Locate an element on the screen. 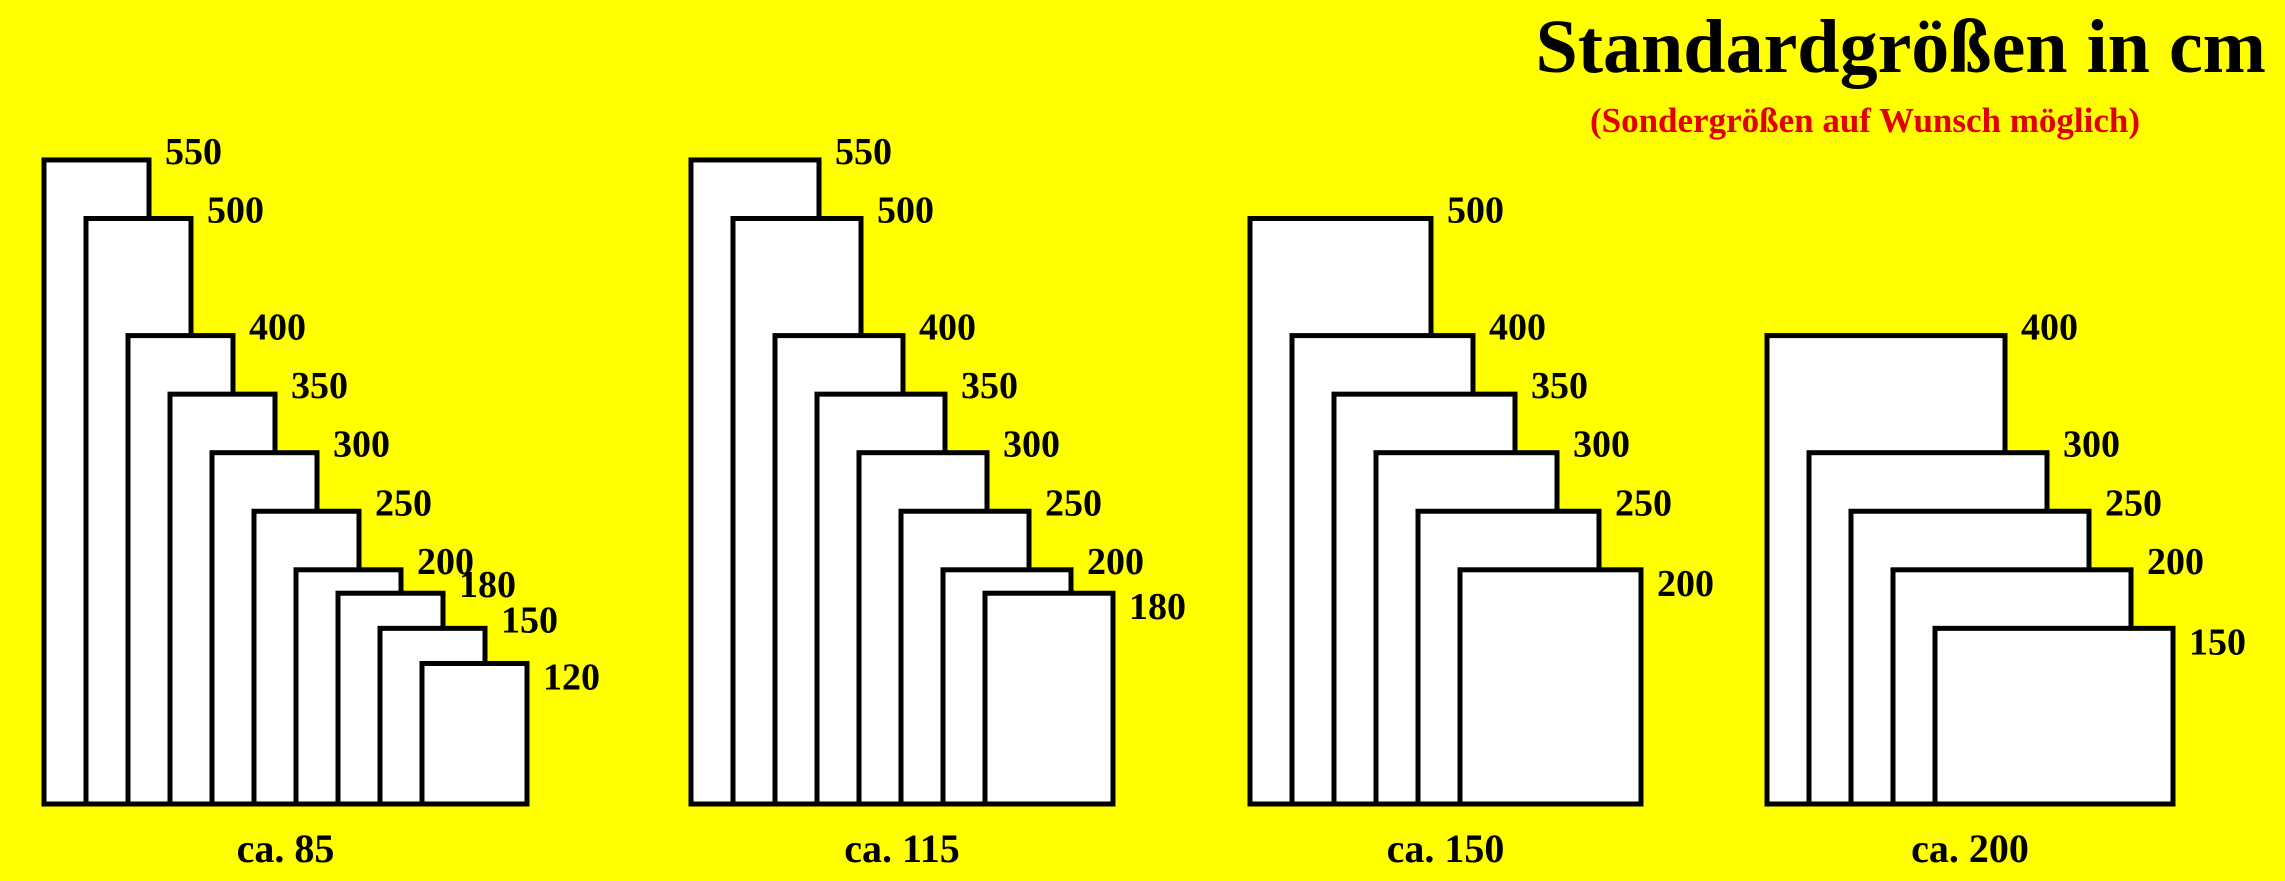 The height and width of the screenshot is (881, 2285). group-label: ca. 200 is located at coordinates (1970, 848).